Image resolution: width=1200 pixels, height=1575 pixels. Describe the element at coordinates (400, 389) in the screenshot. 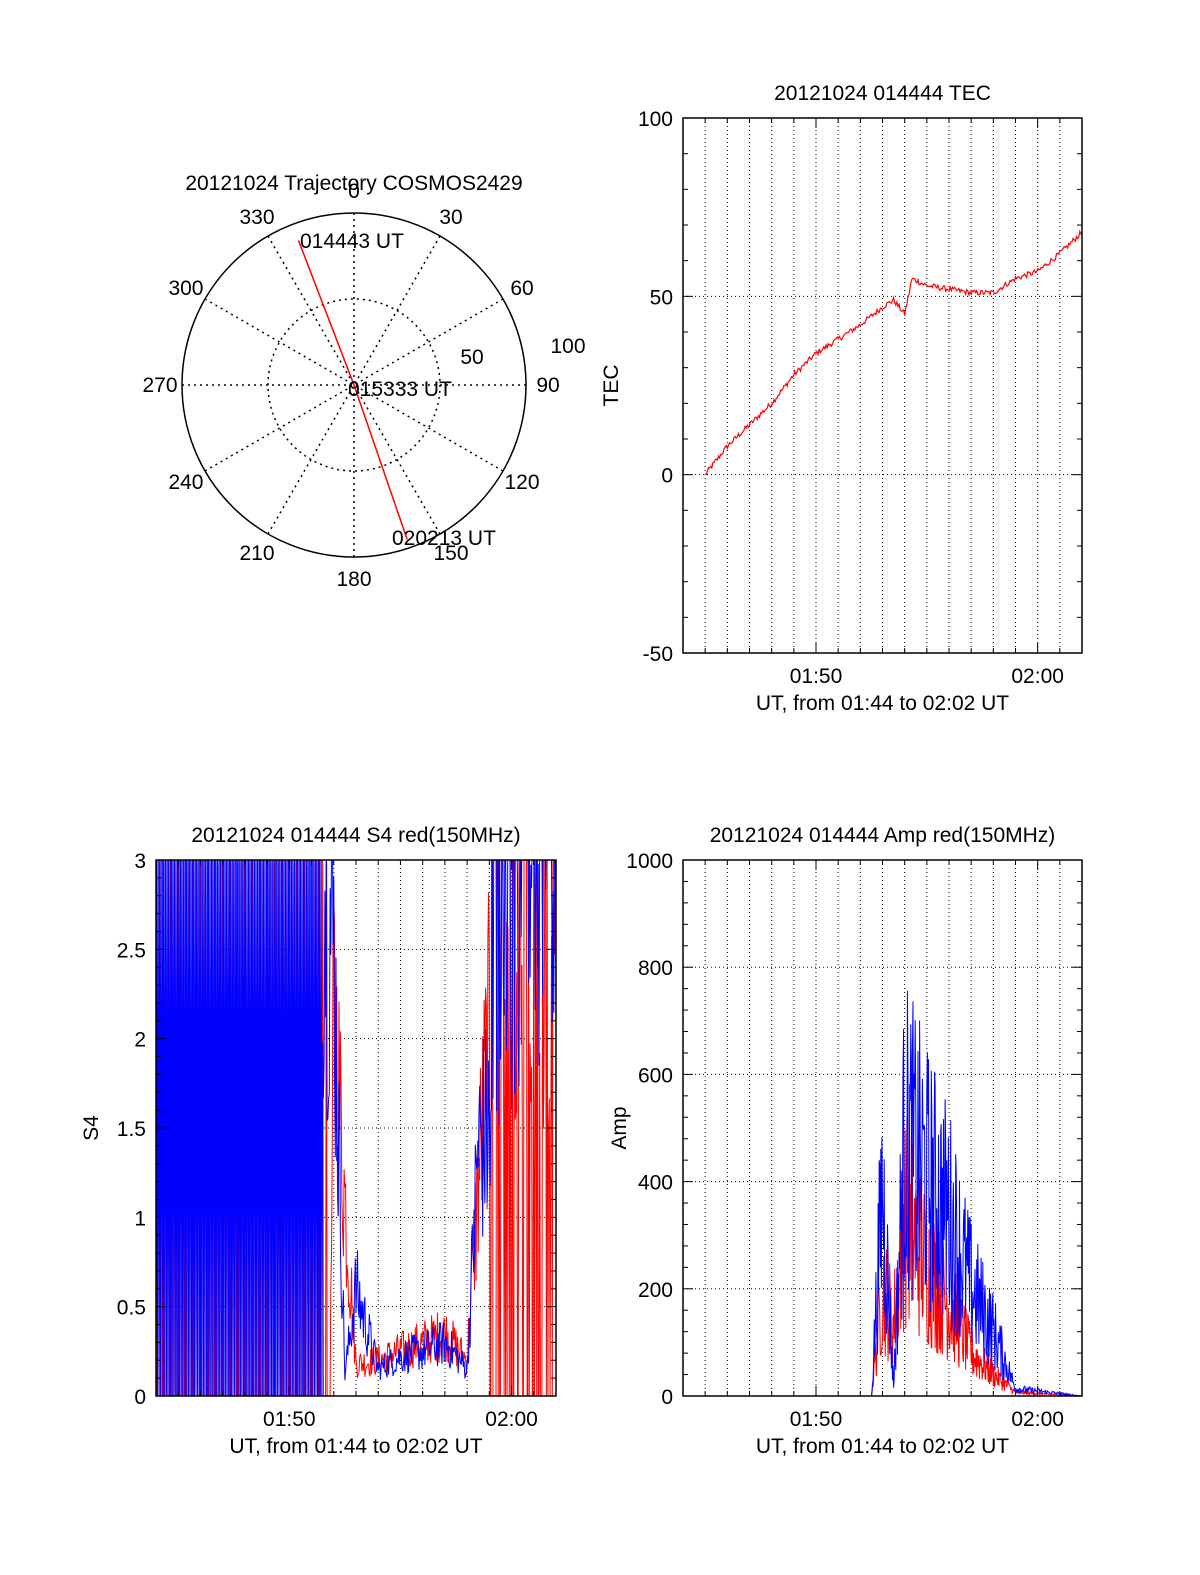

I see `trajectory-time-label: 015333 UT` at that location.